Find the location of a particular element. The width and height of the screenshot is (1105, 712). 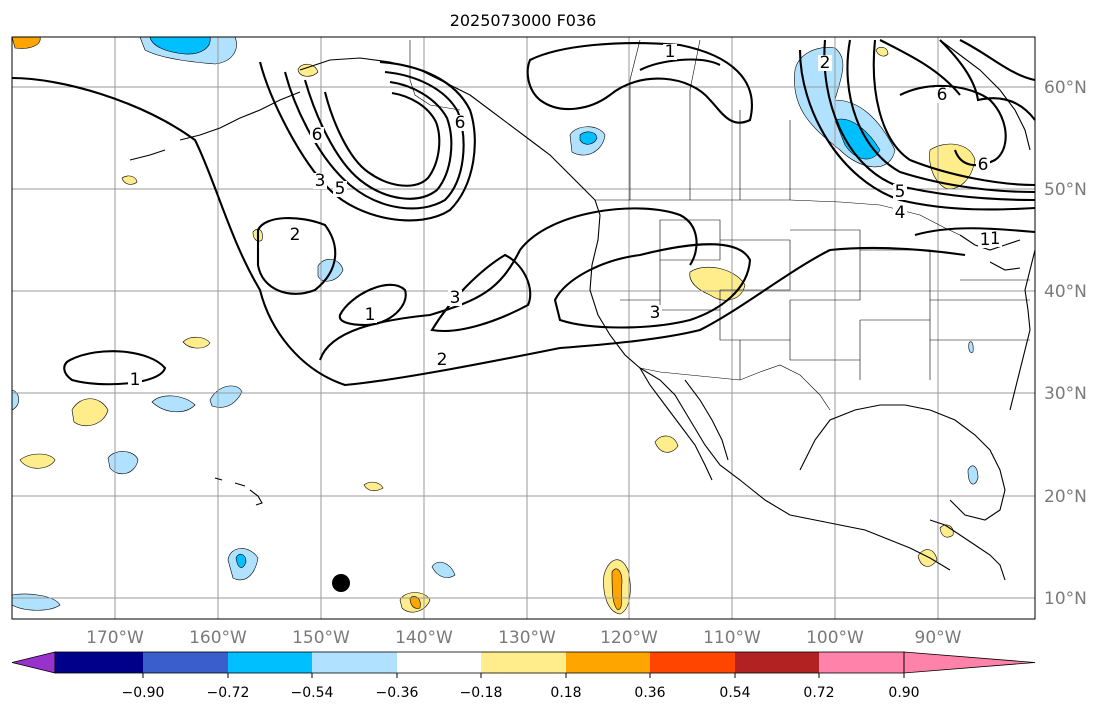

hudson-bay-coast is located at coordinates (985, 95).